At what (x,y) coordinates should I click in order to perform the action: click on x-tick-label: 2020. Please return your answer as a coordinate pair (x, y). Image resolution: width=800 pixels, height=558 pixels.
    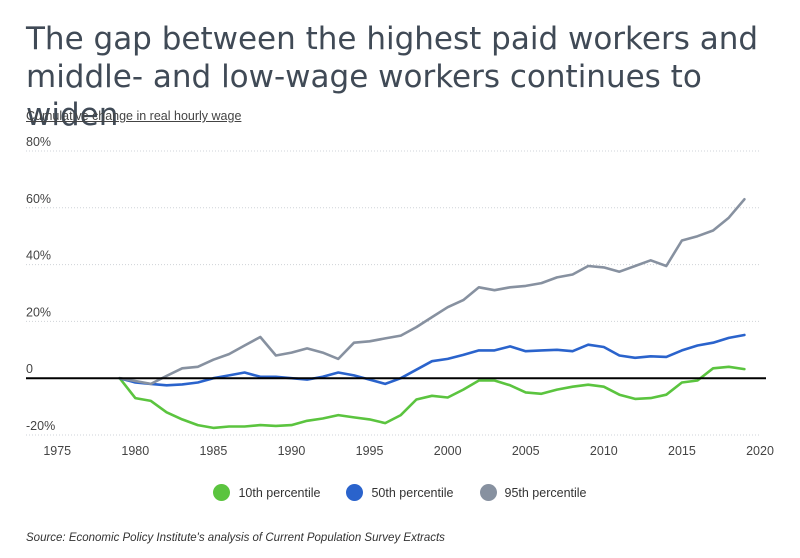
    Looking at the image, I should click on (760, 451).